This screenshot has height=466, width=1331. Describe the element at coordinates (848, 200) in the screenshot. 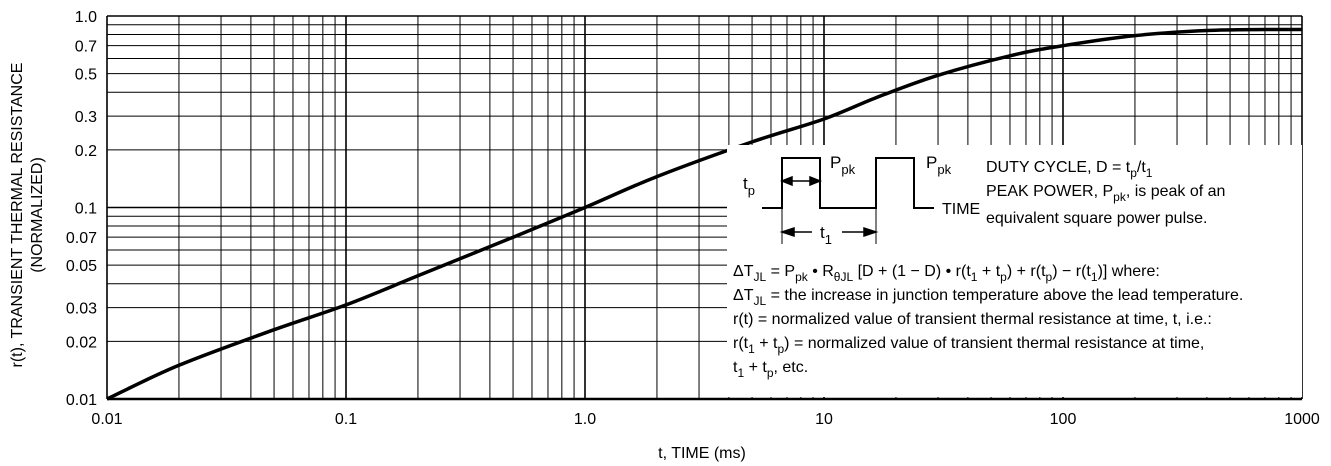

I see `pulse-diagram` at that location.